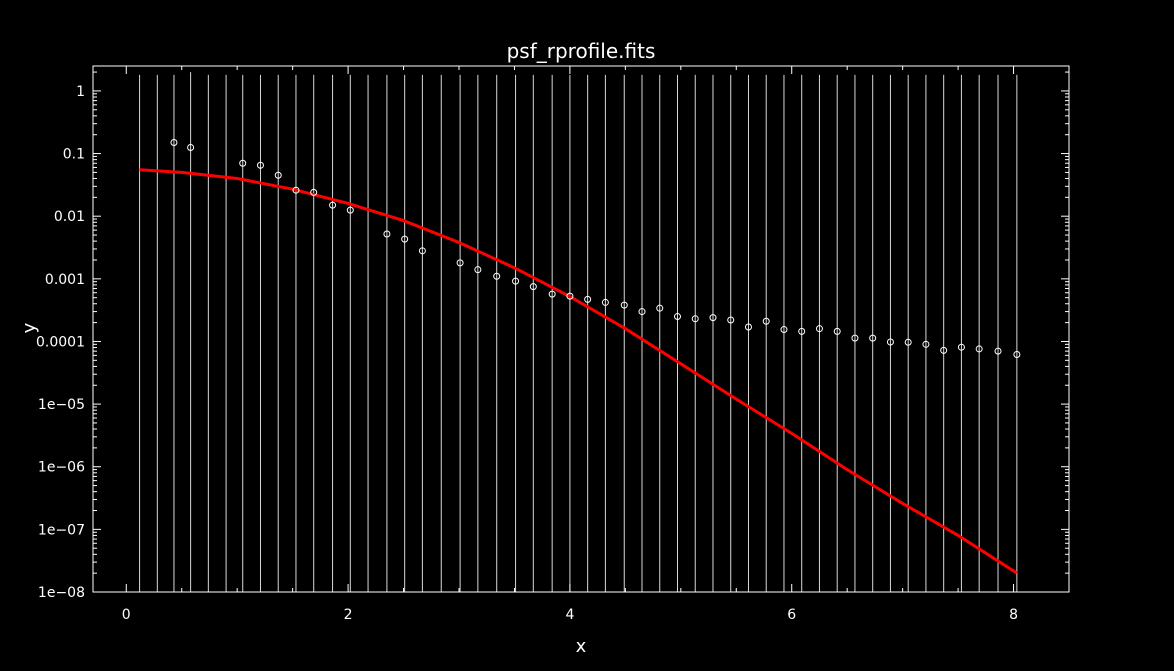 This screenshot has height=671, width=1174. I want to click on x-tick-label: 8, so click(1013, 615).